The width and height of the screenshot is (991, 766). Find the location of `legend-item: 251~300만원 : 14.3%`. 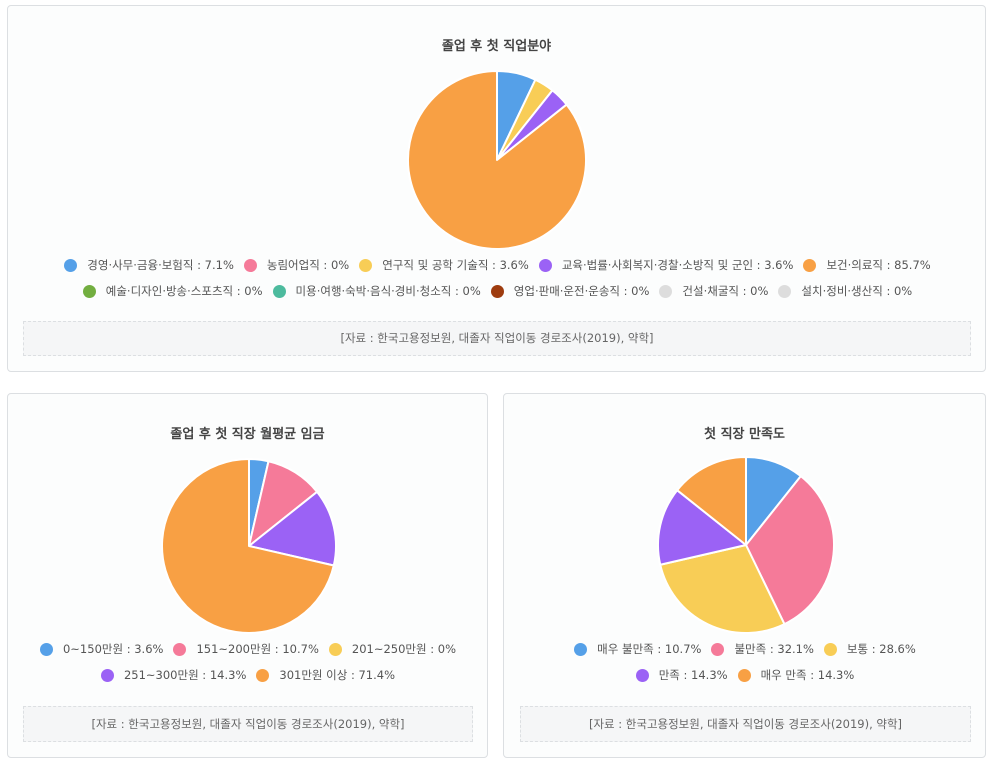

legend-item: 251~300만원 : 14.3% is located at coordinates (173, 675).